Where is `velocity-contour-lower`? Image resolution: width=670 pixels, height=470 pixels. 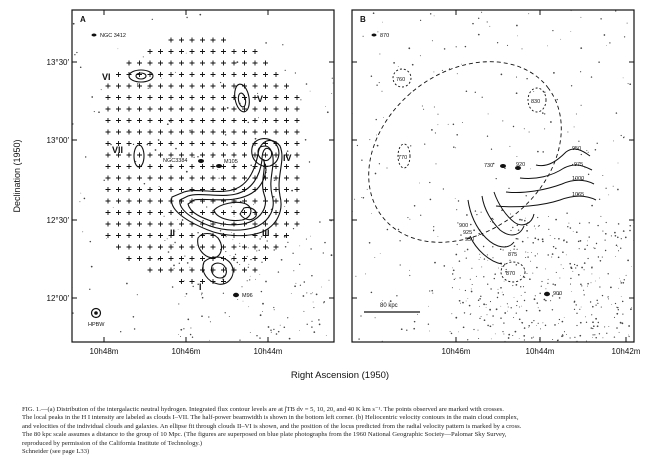
velocity-contour-lower is located at coordinates (486, 250).